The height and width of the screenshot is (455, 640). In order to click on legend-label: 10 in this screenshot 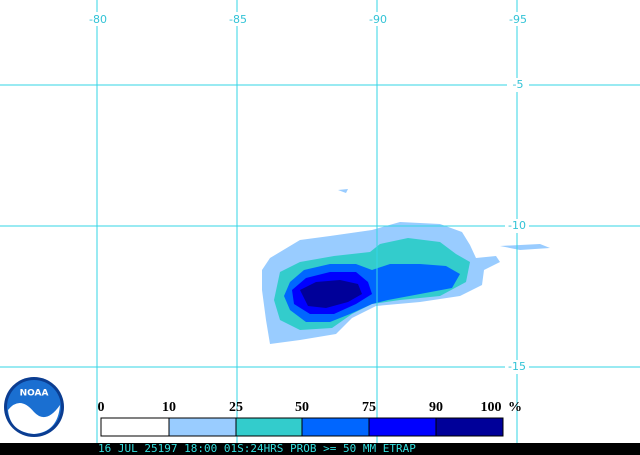, I will do `click(169, 407)`.